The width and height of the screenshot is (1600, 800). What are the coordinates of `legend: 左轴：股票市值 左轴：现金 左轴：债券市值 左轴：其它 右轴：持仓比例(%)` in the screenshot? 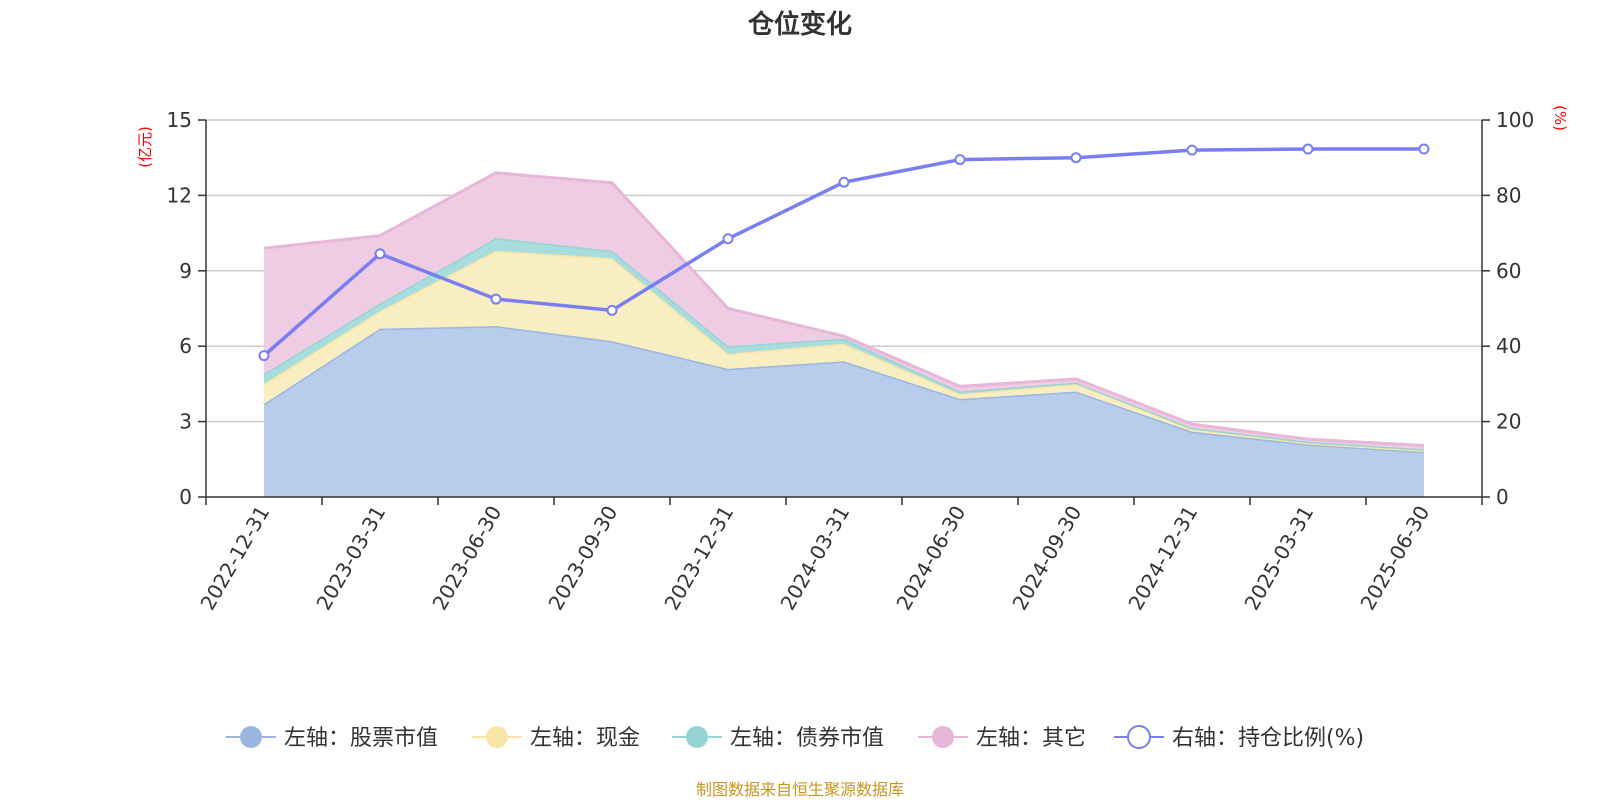 It's located at (795, 738).